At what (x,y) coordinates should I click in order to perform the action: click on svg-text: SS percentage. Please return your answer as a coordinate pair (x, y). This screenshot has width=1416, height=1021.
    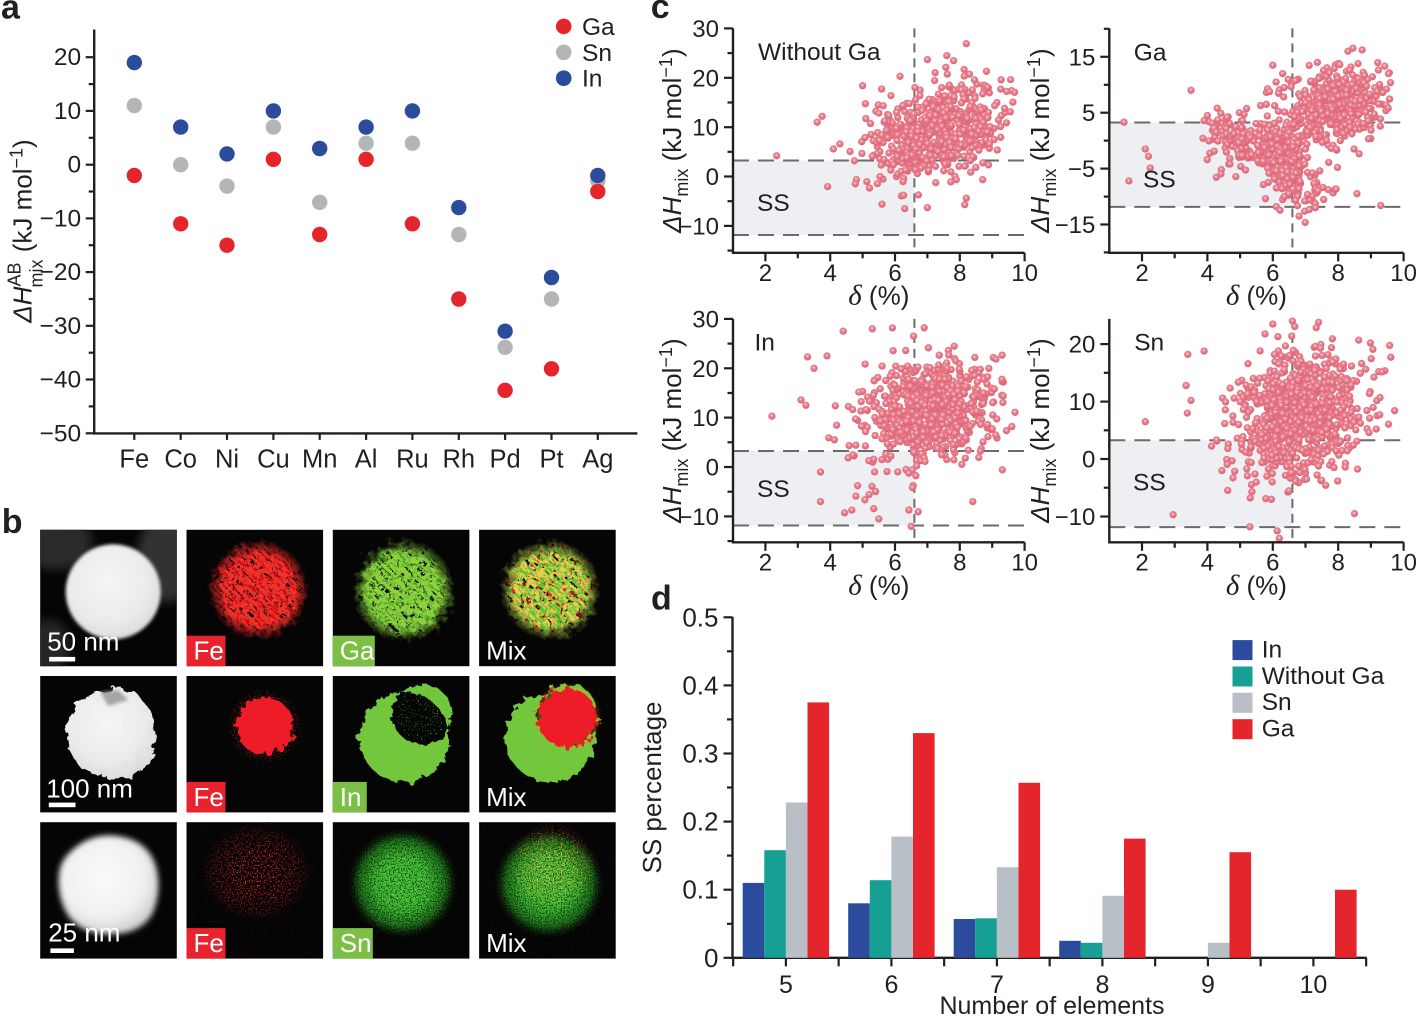
    Looking at the image, I should click on (652, 787).